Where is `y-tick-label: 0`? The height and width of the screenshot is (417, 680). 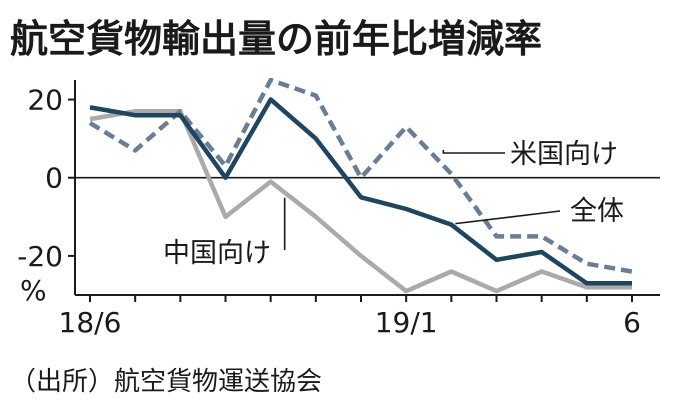 y-tick-label: 0 is located at coordinates (54, 178).